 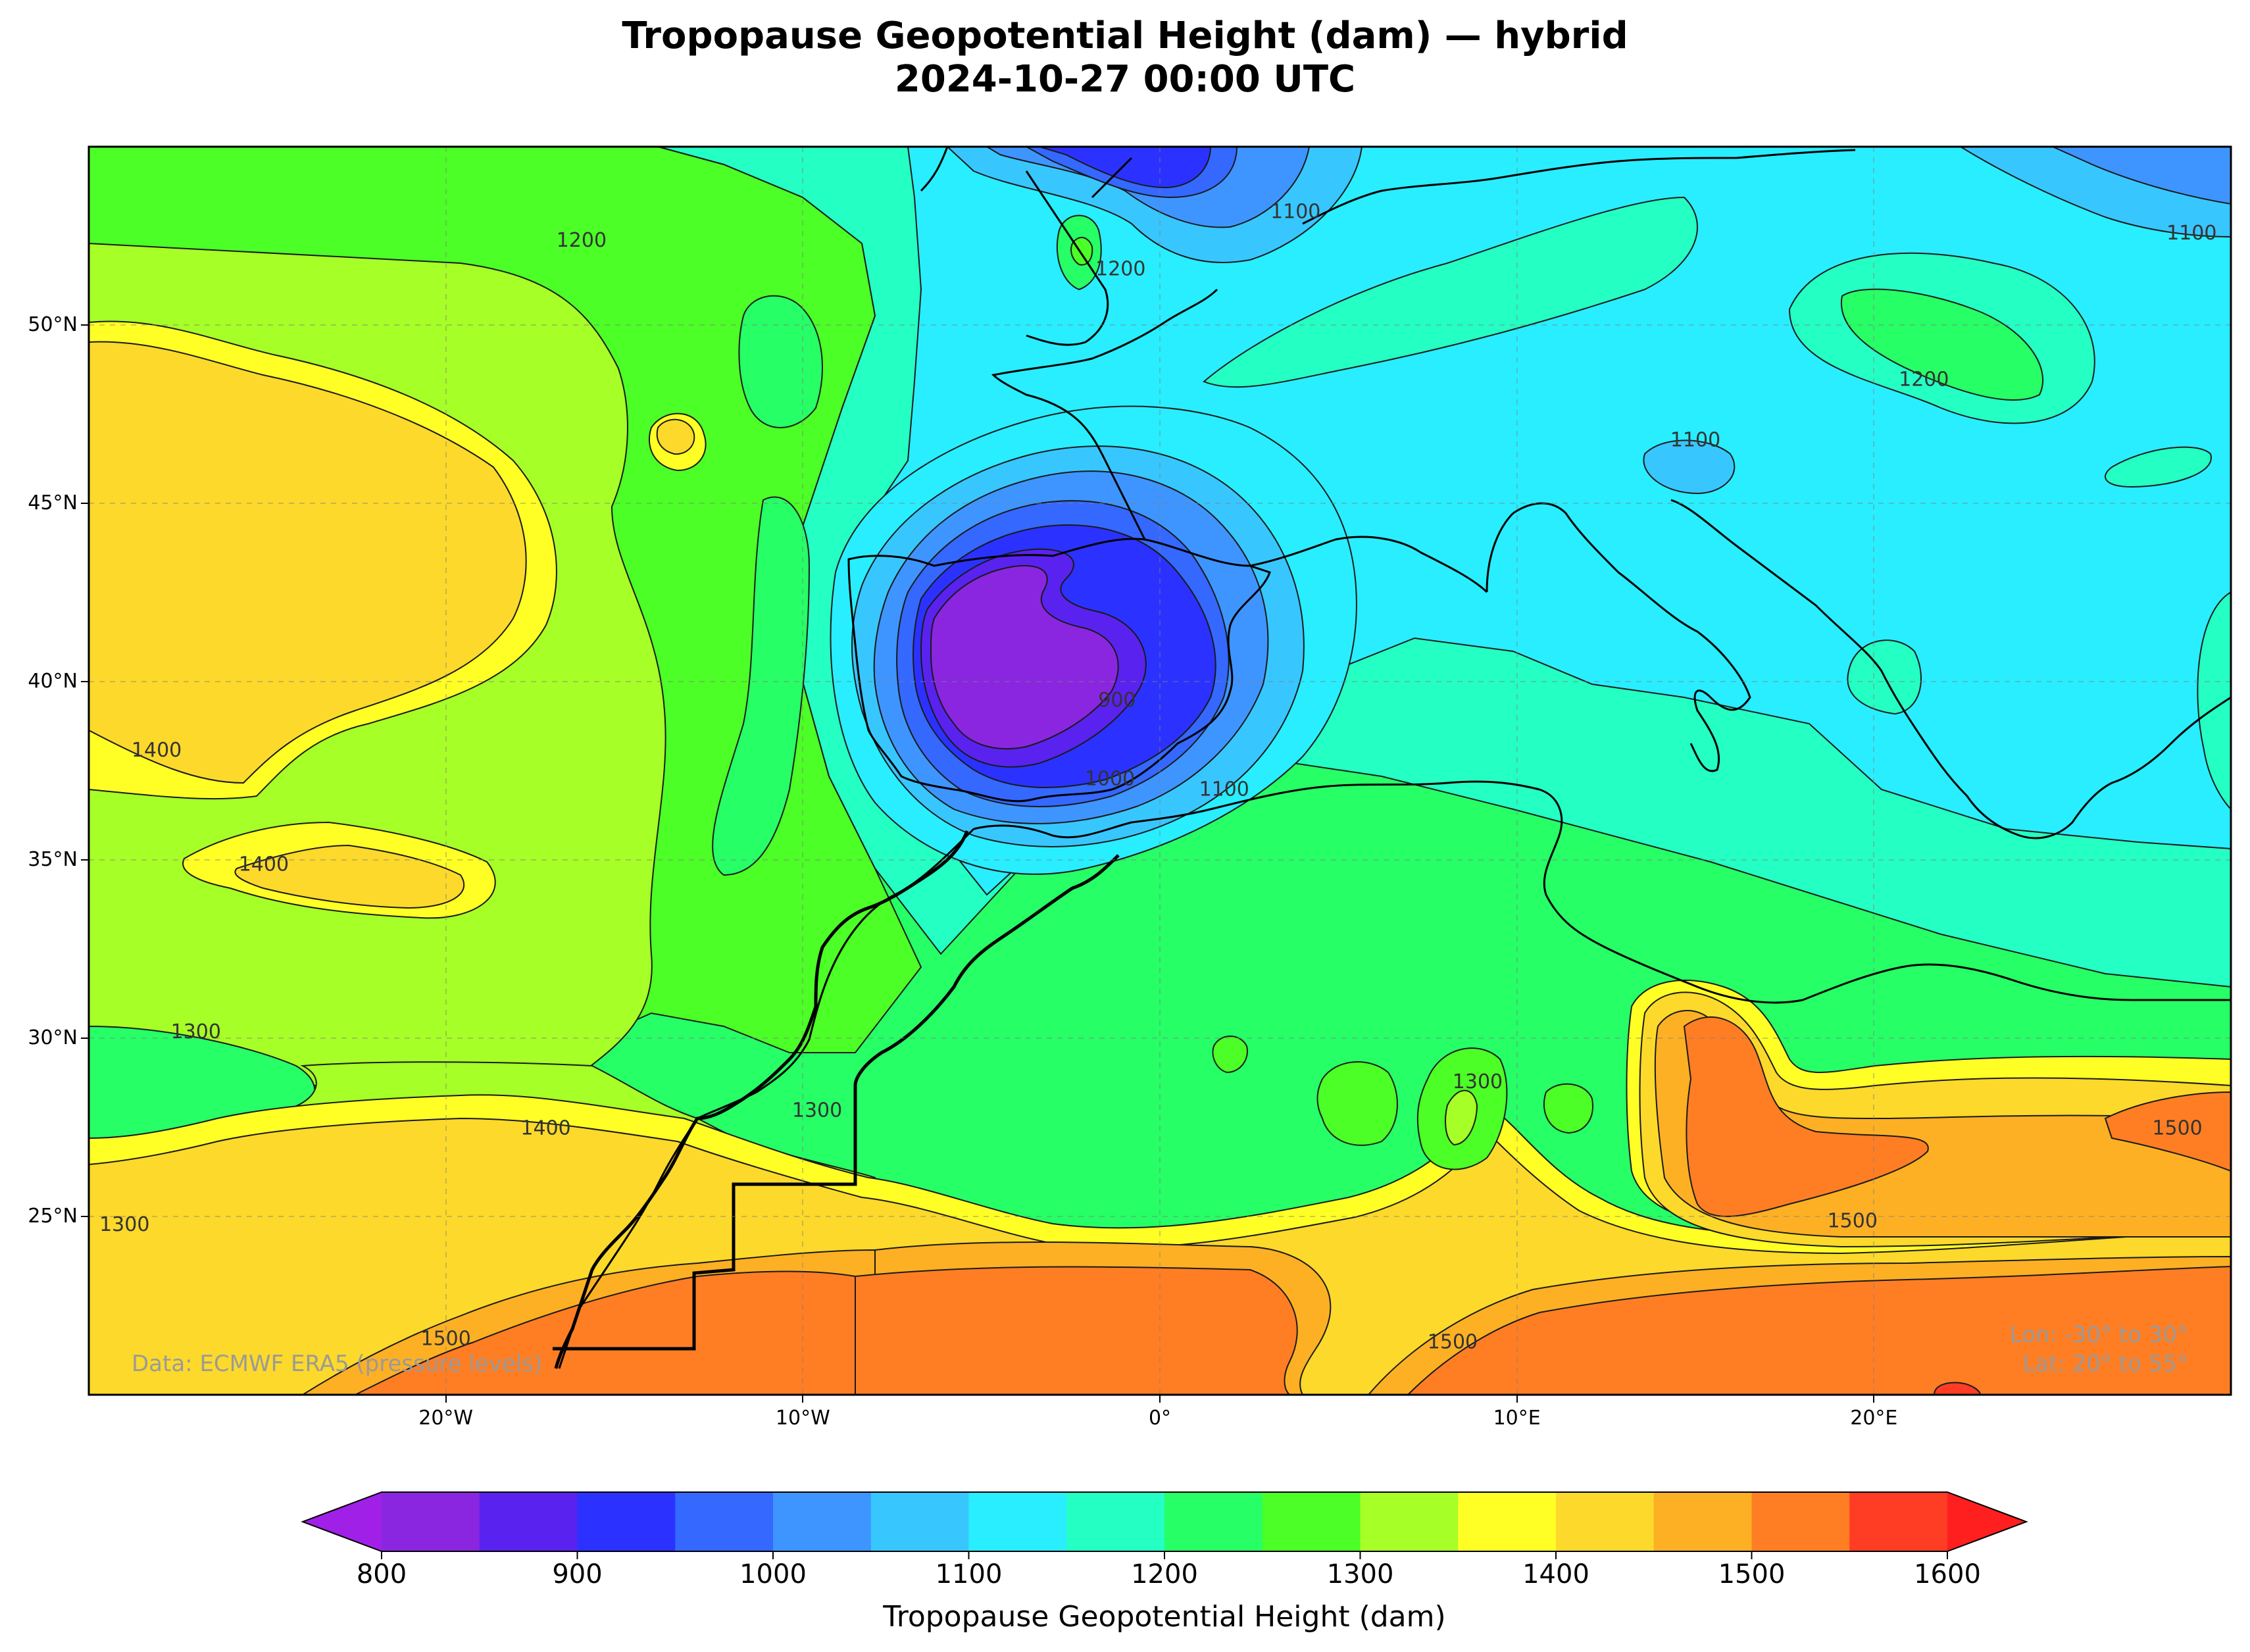 What do you see at coordinates (1618, 637) in the screenshot?
I see `coast-italy` at bounding box center [1618, 637].